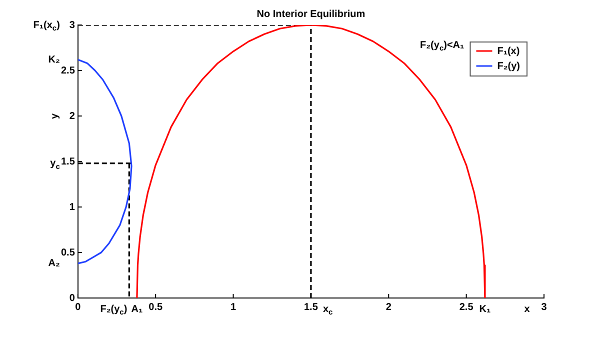  Describe the element at coordinates (68, 70) in the screenshot. I see `y-tick-label: 2.5` at that location.